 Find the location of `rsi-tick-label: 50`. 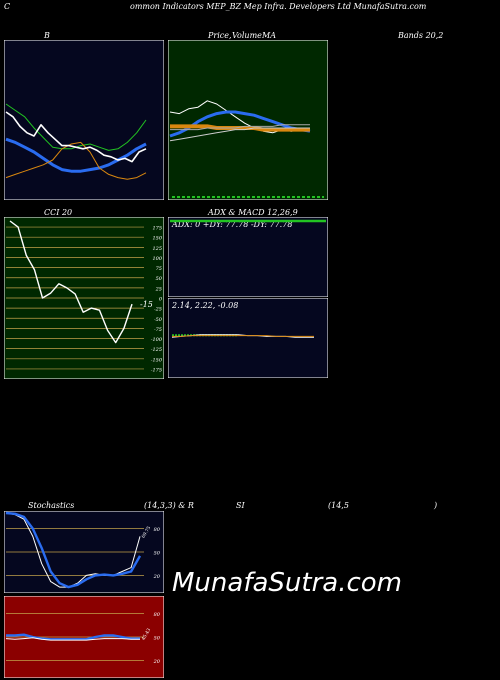

rsi-tick-label: 50 is located at coordinates (157, 639).